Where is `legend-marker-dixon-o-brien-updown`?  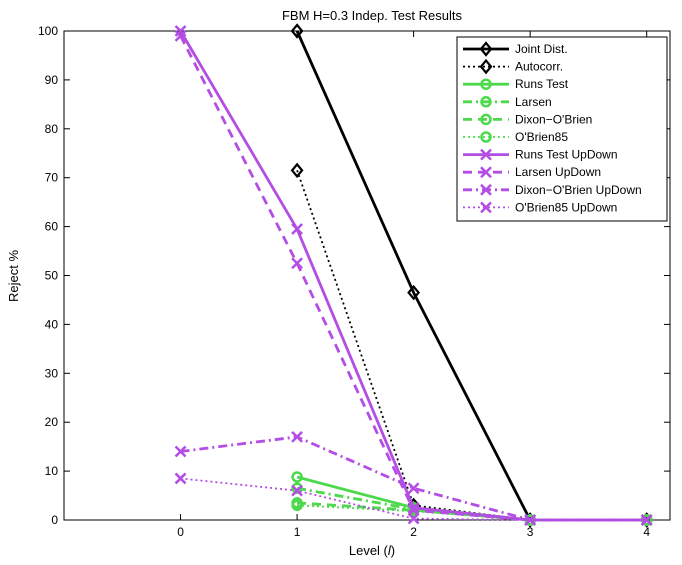 legend-marker-dixon-o-brien-updown is located at coordinates (486, 189).